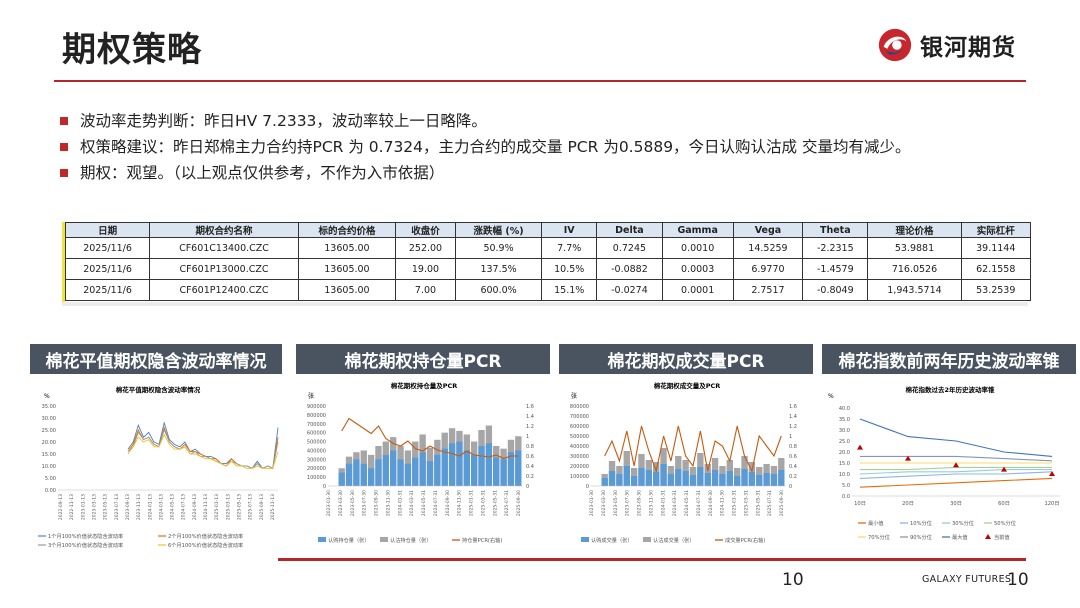 This screenshot has width=1080, height=608. Describe the element at coordinates (604, 503) in the screenshot. I see `x-tick-label: 2023-03-30` at that location.